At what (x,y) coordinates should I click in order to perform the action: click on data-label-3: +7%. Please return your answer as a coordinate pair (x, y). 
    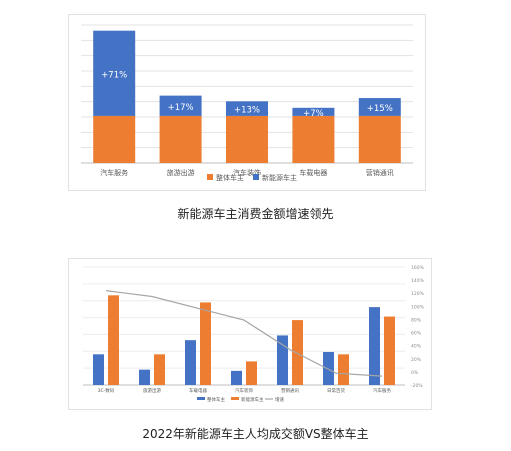
    Looking at the image, I should click on (313, 114).